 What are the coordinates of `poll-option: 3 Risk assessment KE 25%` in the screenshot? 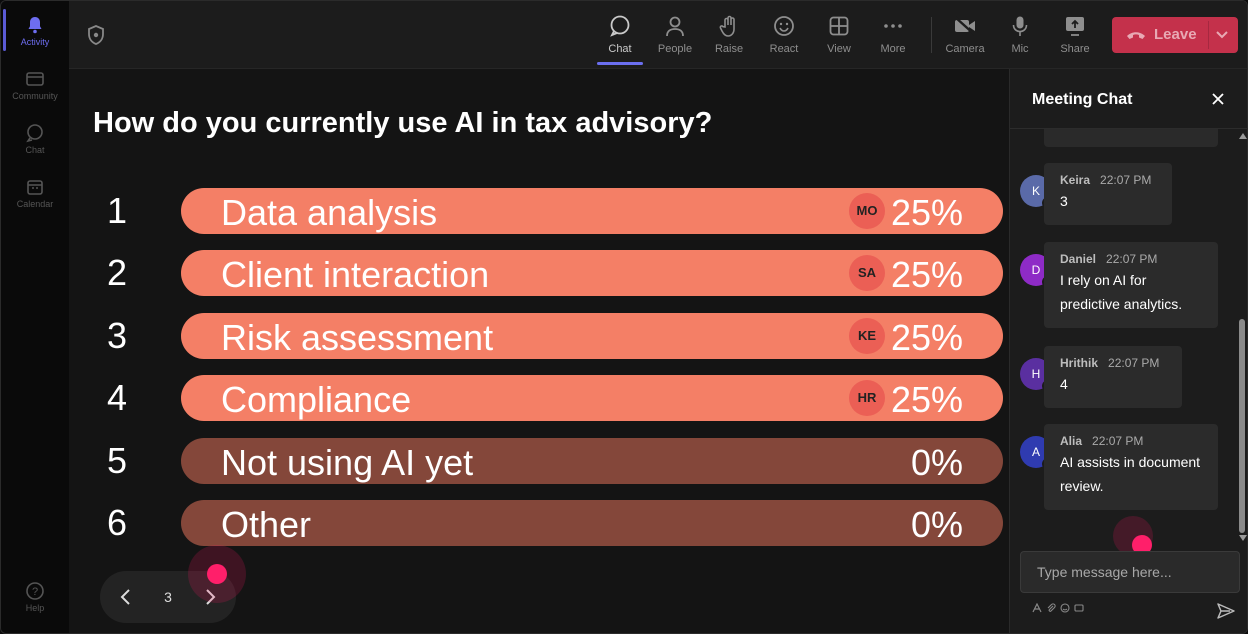 It's located at (539, 336).